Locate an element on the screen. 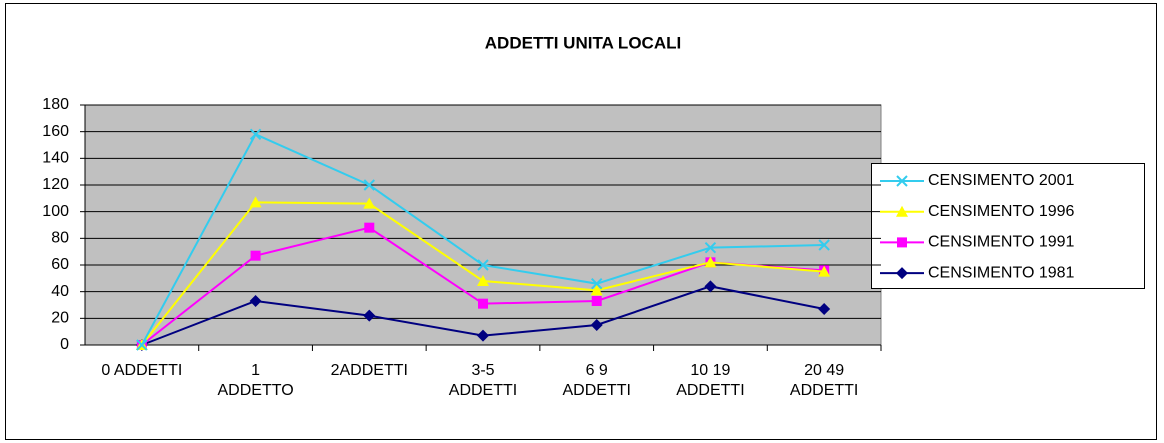 The width and height of the screenshot is (1164, 443). x-tick-label: 2ADDETTI is located at coordinates (369, 370).